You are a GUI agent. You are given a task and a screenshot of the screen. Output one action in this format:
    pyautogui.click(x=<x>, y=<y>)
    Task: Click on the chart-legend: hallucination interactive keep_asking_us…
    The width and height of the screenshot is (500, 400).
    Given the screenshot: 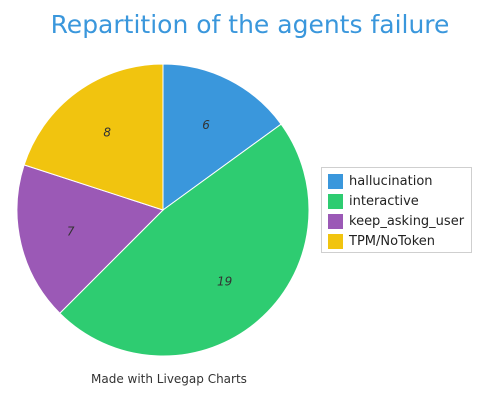 What is the action you would take?
    pyautogui.click(x=396, y=210)
    